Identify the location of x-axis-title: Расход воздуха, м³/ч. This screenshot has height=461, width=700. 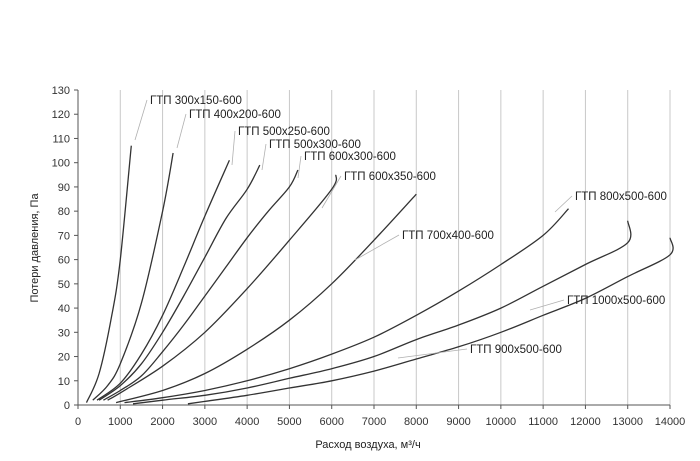
(367, 445).